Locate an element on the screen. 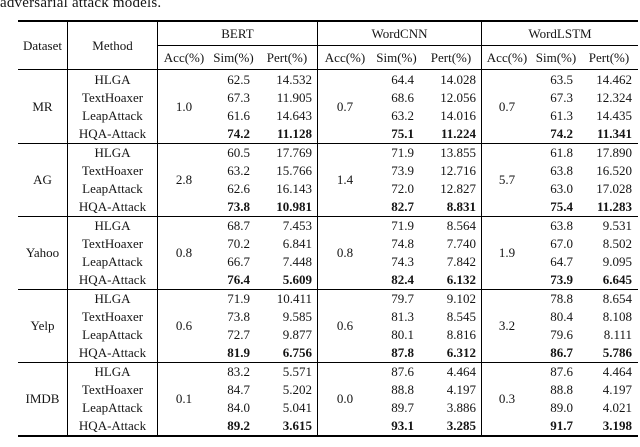 The image size is (640, 447). model-group-header: WordLSTM is located at coordinates (560, 34).